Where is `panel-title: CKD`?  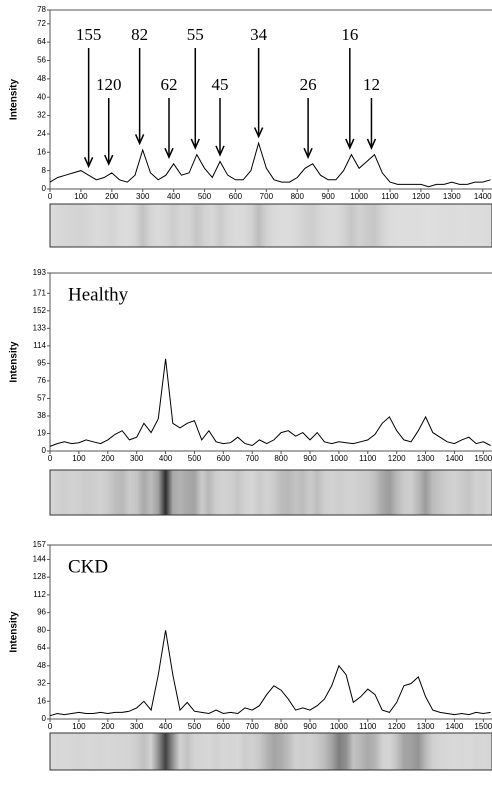 panel-title: CKD is located at coordinates (88, 566).